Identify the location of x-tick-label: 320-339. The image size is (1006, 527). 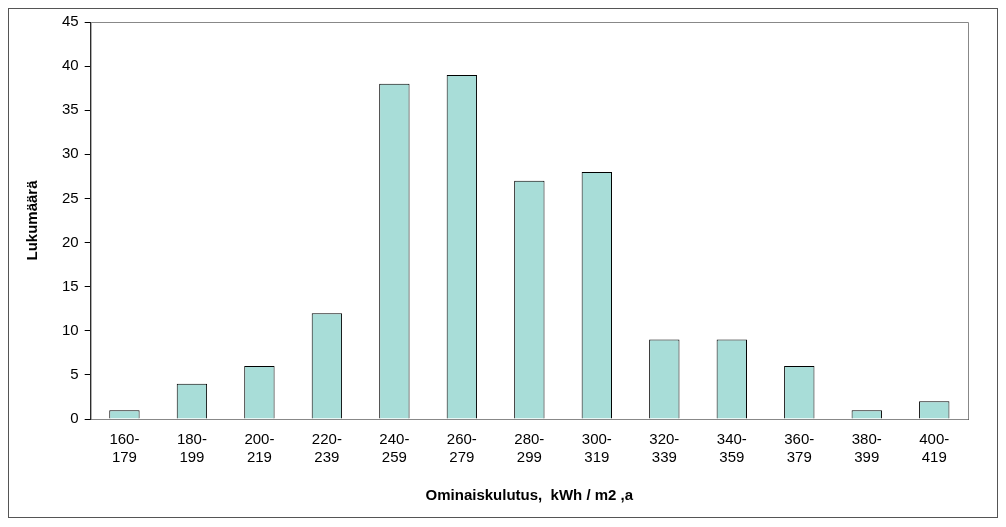
(664, 448).